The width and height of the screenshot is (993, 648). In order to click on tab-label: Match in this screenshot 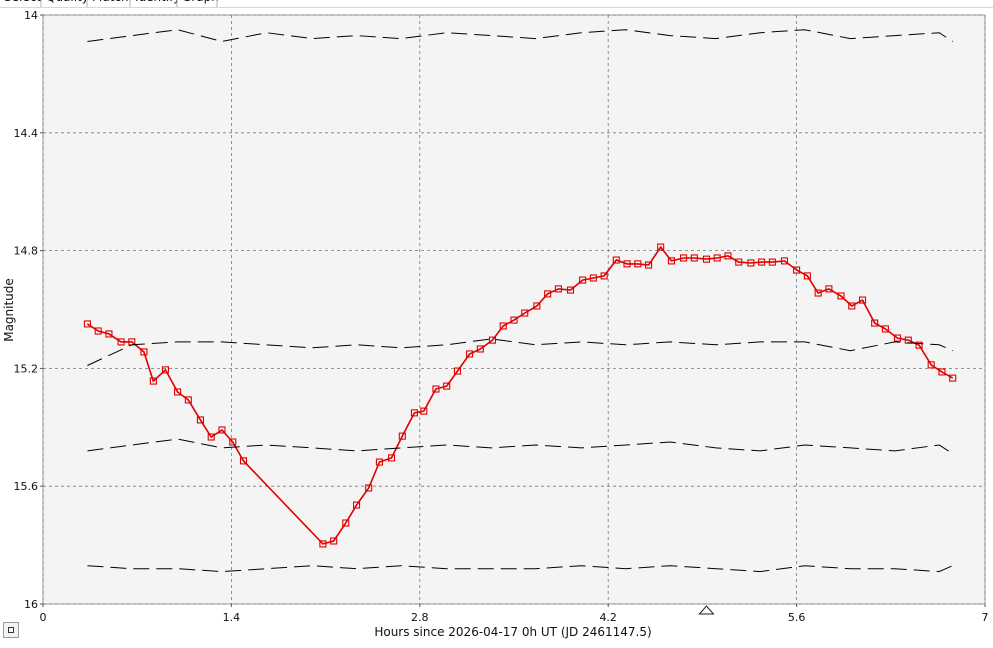, I will do `click(110, 2)`.